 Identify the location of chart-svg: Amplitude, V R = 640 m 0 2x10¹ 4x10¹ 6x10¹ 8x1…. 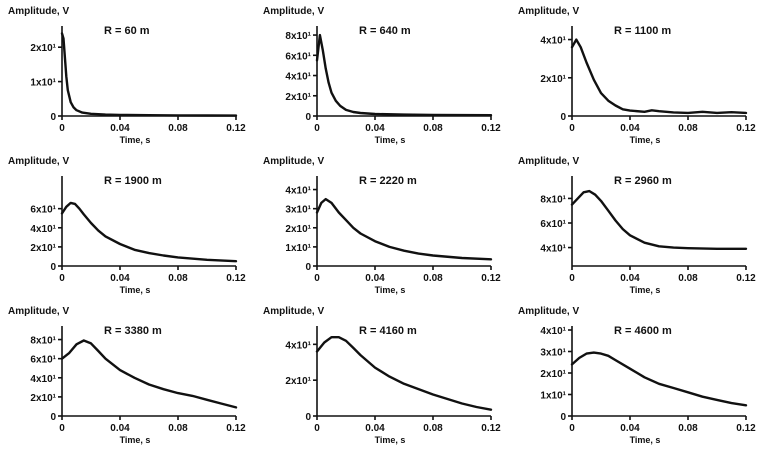
(382, 75).